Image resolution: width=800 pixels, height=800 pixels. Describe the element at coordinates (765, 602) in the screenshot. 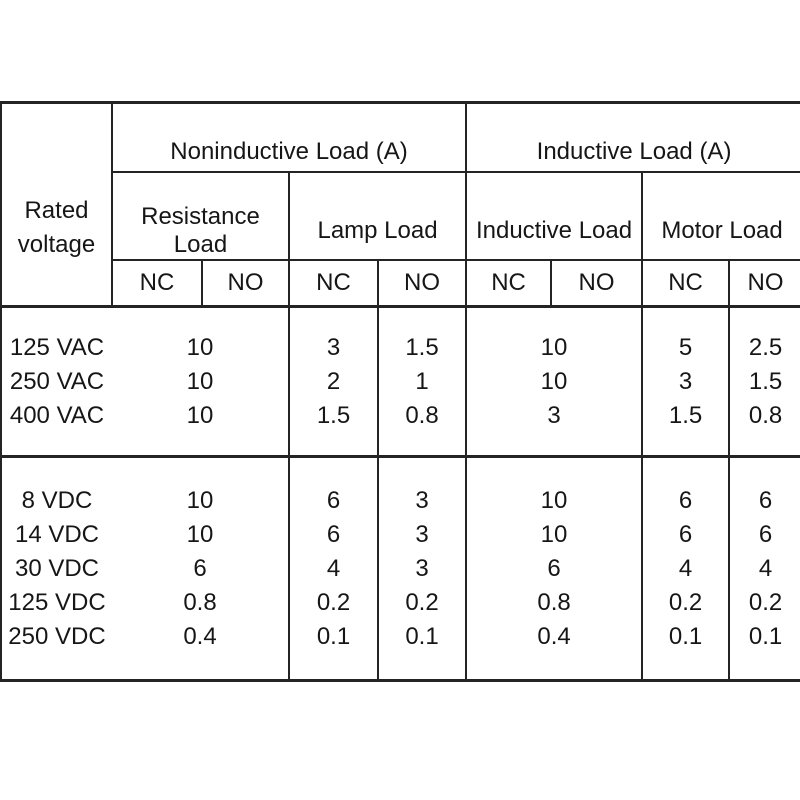

I see `vdc-motor-no-value: 0.2` at that location.